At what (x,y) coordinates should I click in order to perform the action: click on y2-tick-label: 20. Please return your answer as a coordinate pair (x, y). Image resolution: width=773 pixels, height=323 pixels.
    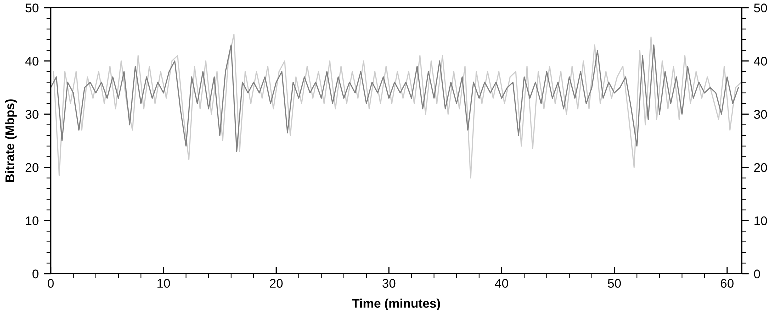
    Looking at the image, I should click on (761, 167).